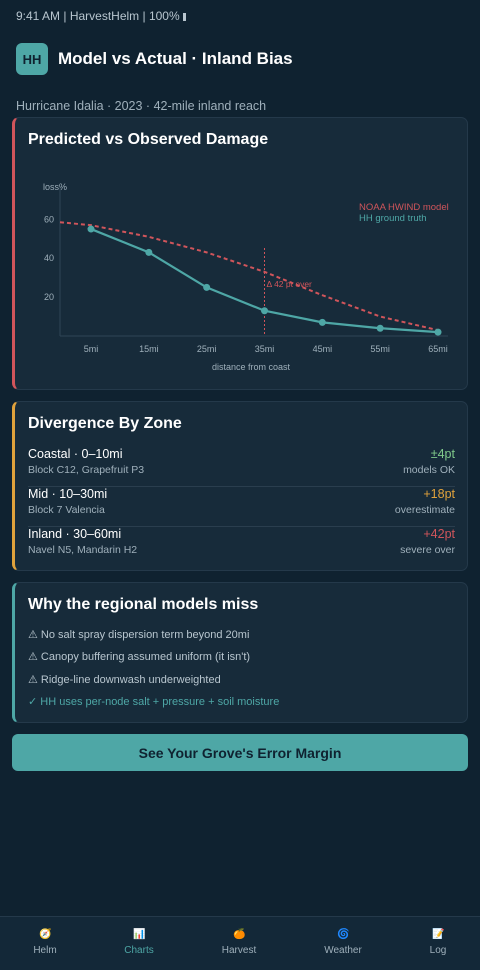 This screenshot has height=970, width=480. I want to click on annotation-label: Δ 42 pt over, so click(290, 284).